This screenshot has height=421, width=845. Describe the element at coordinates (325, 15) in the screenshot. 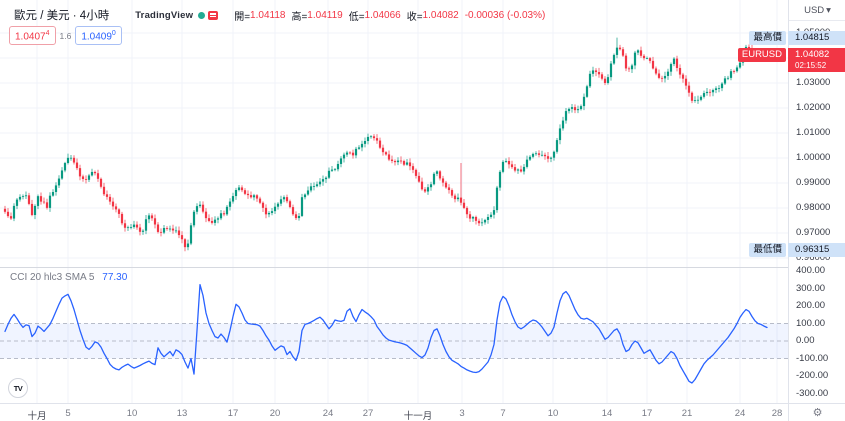

I see `ohlc-high-value: 1.04119` at that location.